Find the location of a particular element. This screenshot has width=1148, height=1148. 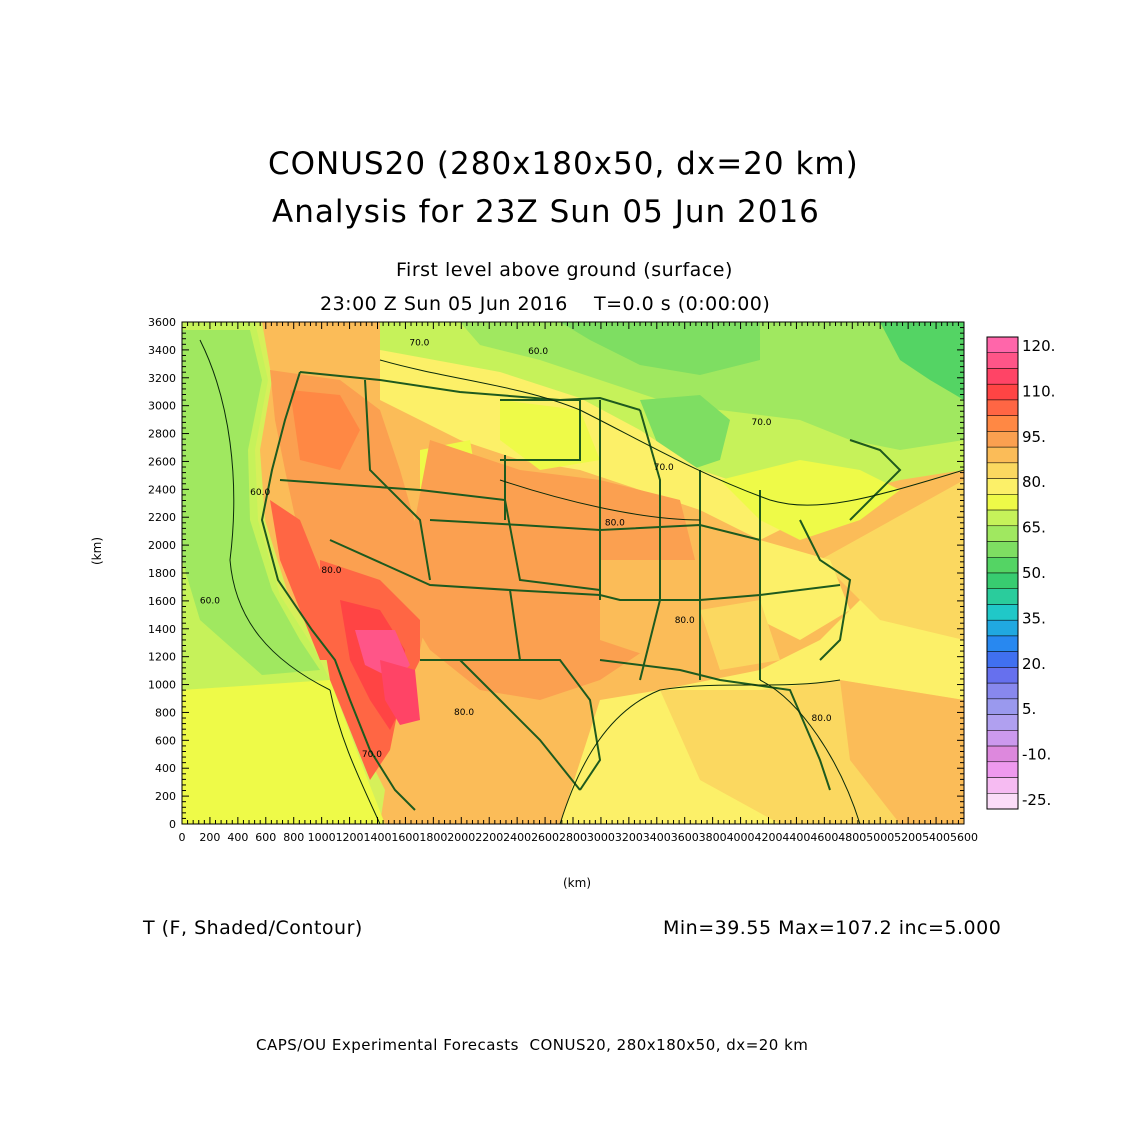

y-tick-label: 600 is located at coordinates (165, 740).